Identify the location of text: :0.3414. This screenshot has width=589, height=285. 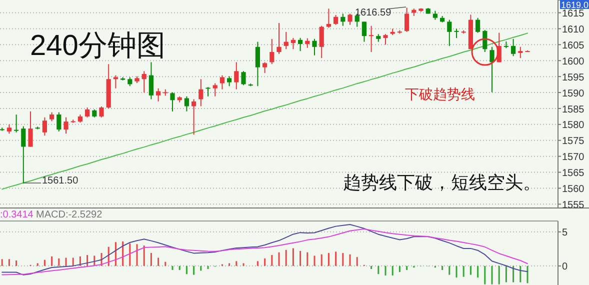
(17, 215).